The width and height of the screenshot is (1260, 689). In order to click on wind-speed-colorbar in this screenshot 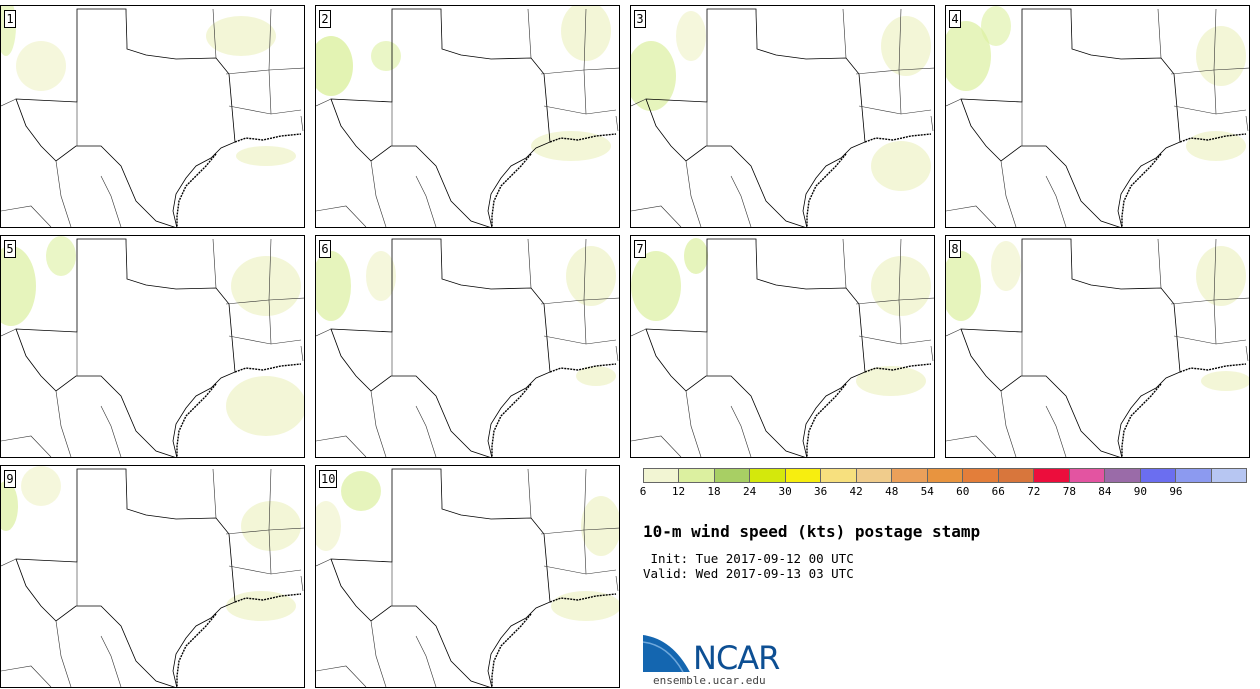, I will do `click(945, 475)`.